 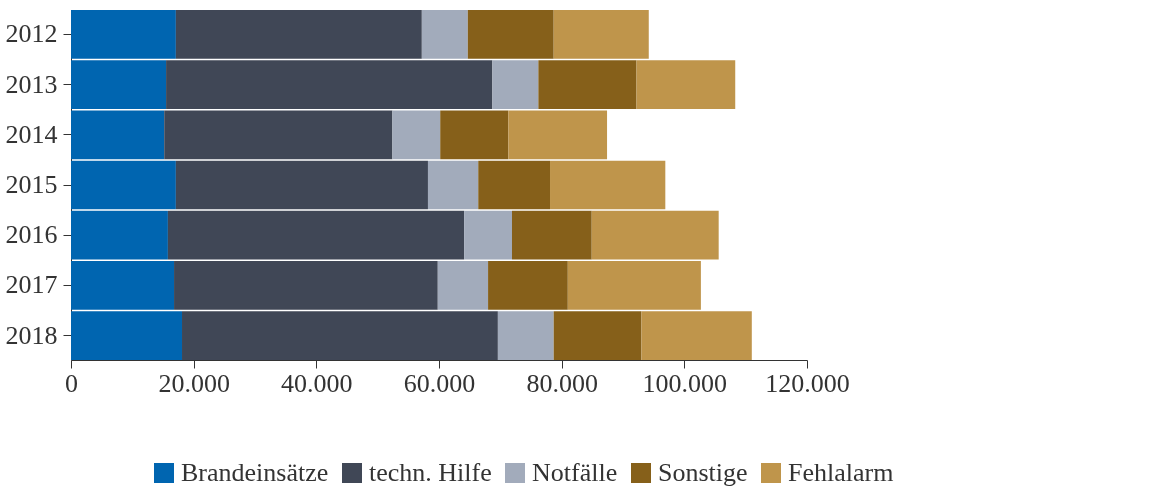 I want to click on x-tick-label: 80.000, so click(x=562, y=383).